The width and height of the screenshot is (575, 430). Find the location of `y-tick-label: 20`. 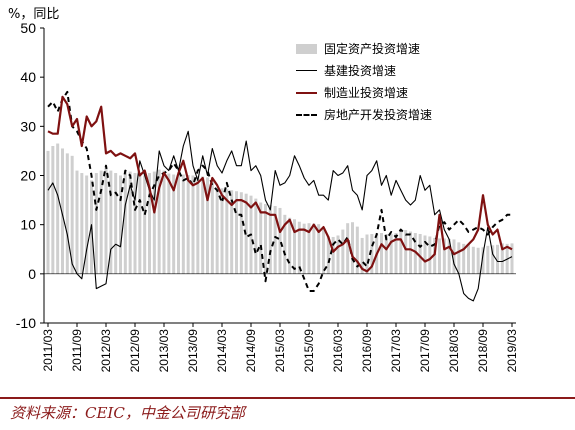

y-tick-label: 20 is located at coordinates (28, 176).